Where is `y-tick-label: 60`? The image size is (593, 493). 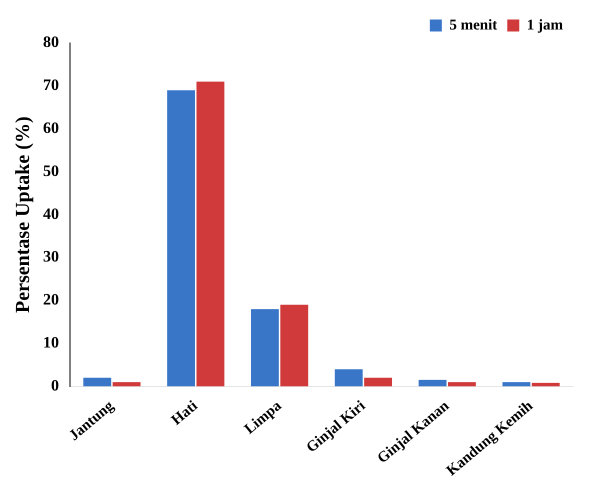
y-tick-label: 60 is located at coordinates (51, 128).